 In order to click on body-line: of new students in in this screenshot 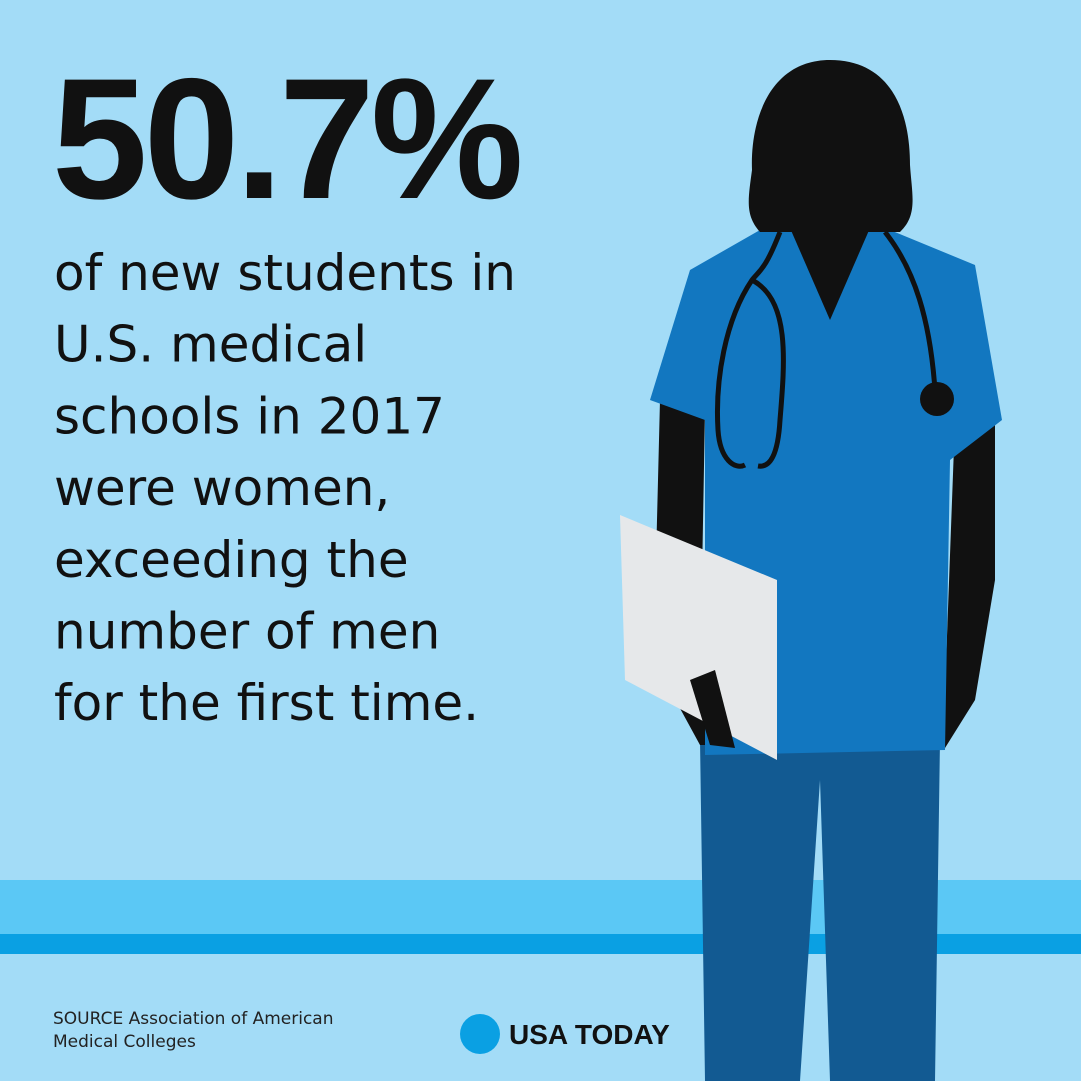, I will do `click(285, 273)`.